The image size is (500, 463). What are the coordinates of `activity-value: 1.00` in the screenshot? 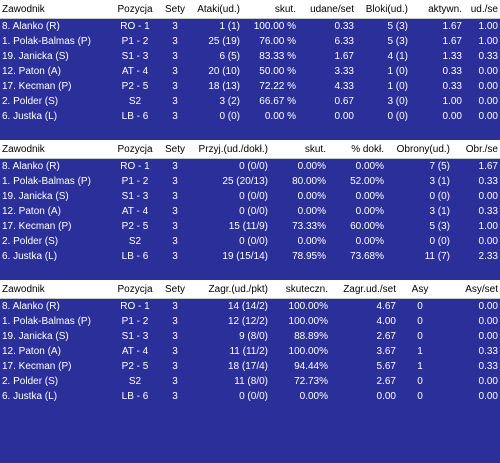 It's located at (452, 101).